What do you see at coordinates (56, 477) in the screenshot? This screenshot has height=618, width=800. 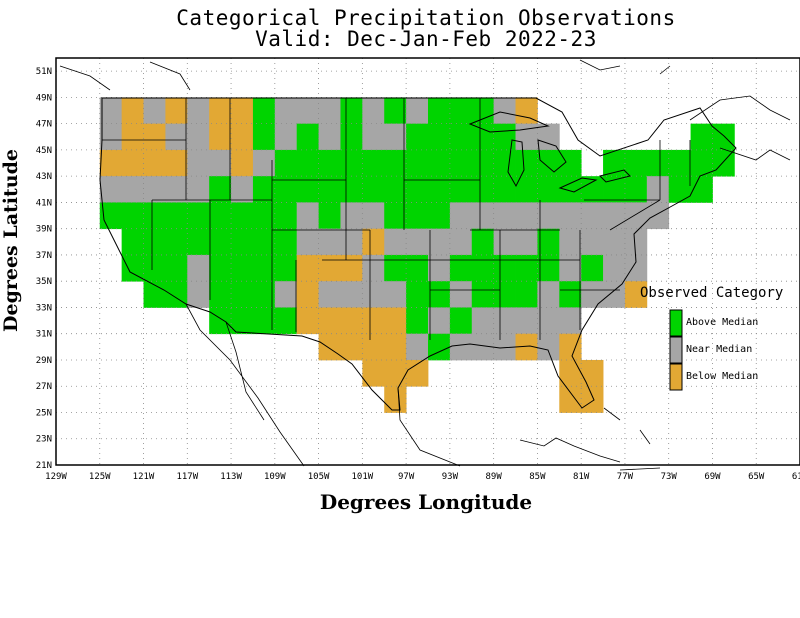 I see `x-tick-label: 129W` at bounding box center [56, 477].